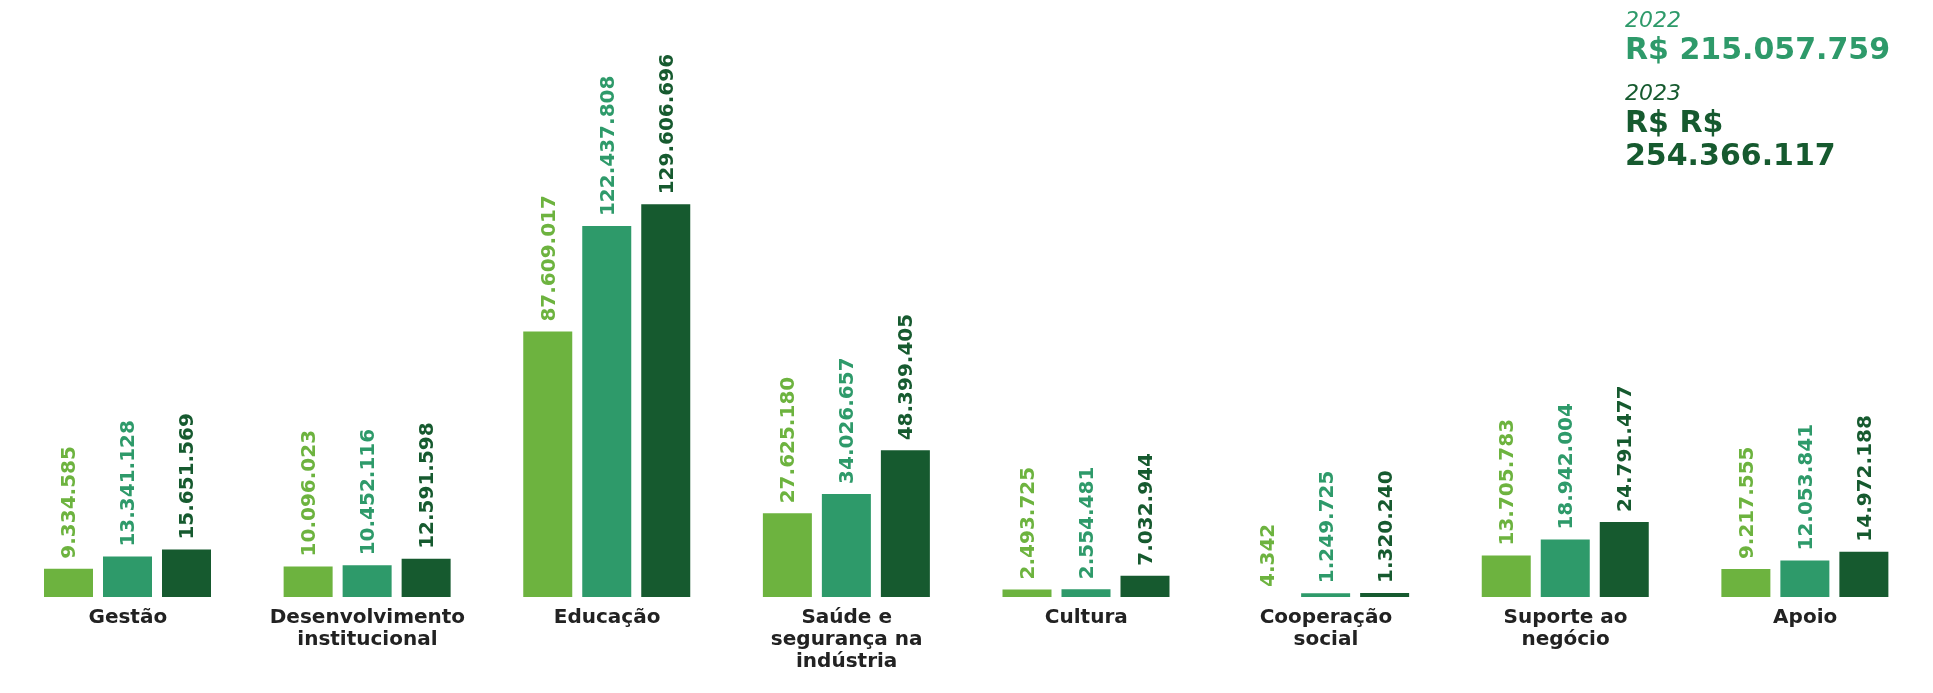 The width and height of the screenshot is (1933, 693). What do you see at coordinates (68, 502) in the screenshot?
I see `data-label: 9.334.585` at bounding box center [68, 502].